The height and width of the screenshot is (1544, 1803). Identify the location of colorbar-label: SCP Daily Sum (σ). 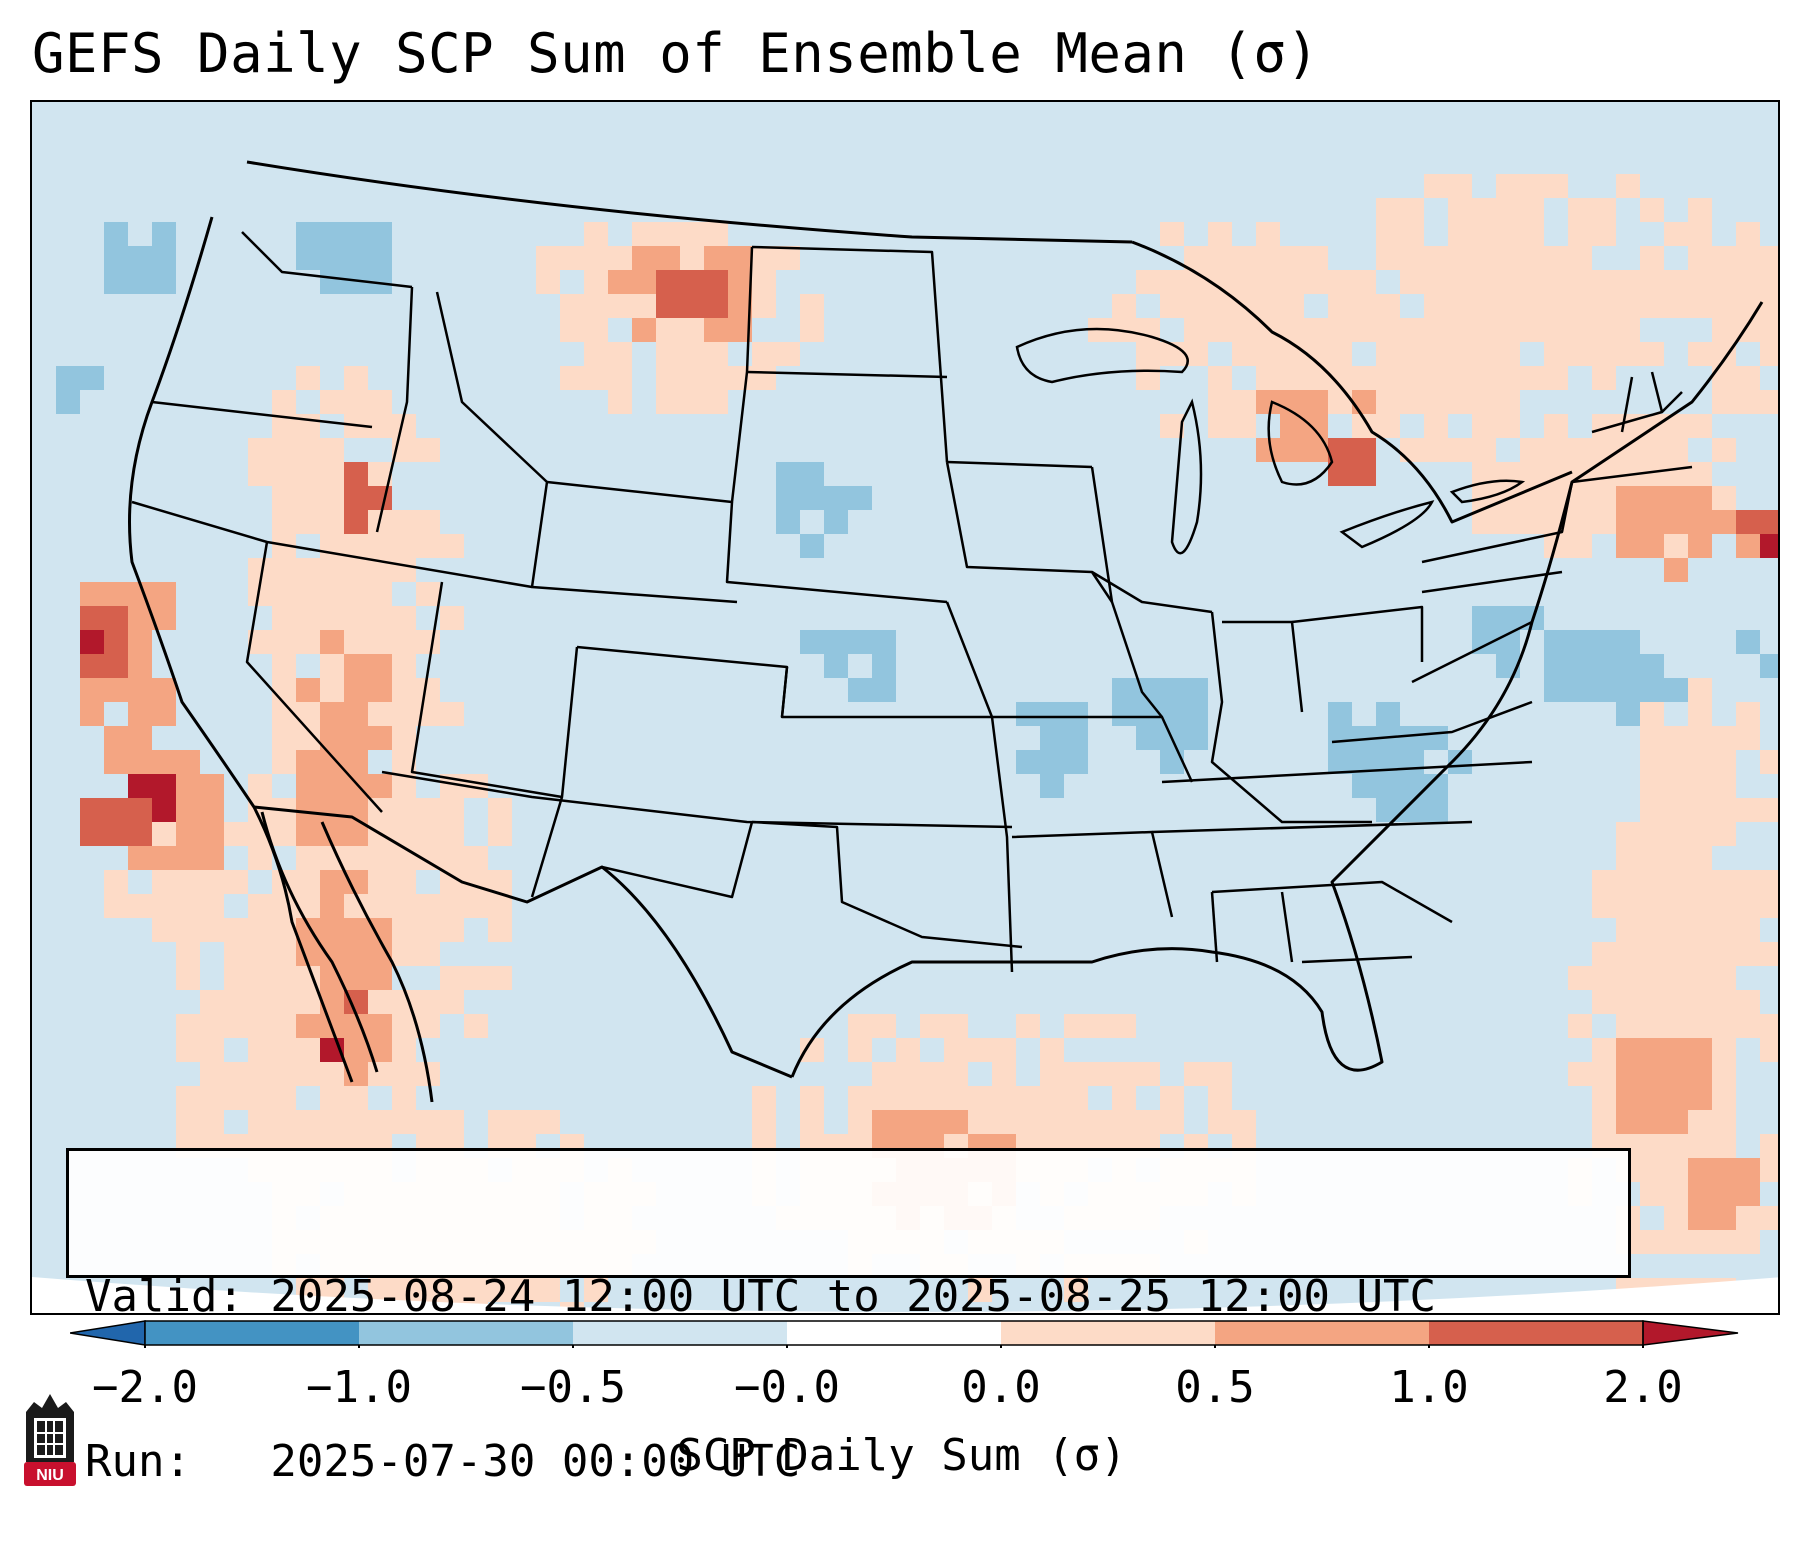
(901, 1455).